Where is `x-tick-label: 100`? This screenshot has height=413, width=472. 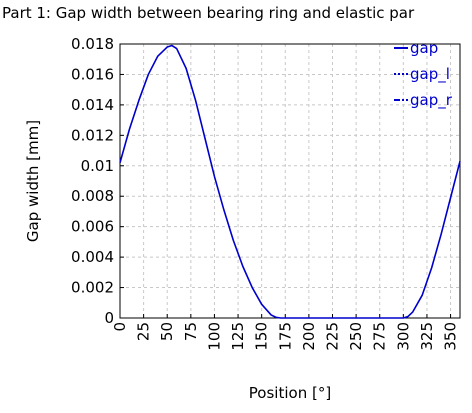 x-tick-label: 100 is located at coordinates (214, 336).